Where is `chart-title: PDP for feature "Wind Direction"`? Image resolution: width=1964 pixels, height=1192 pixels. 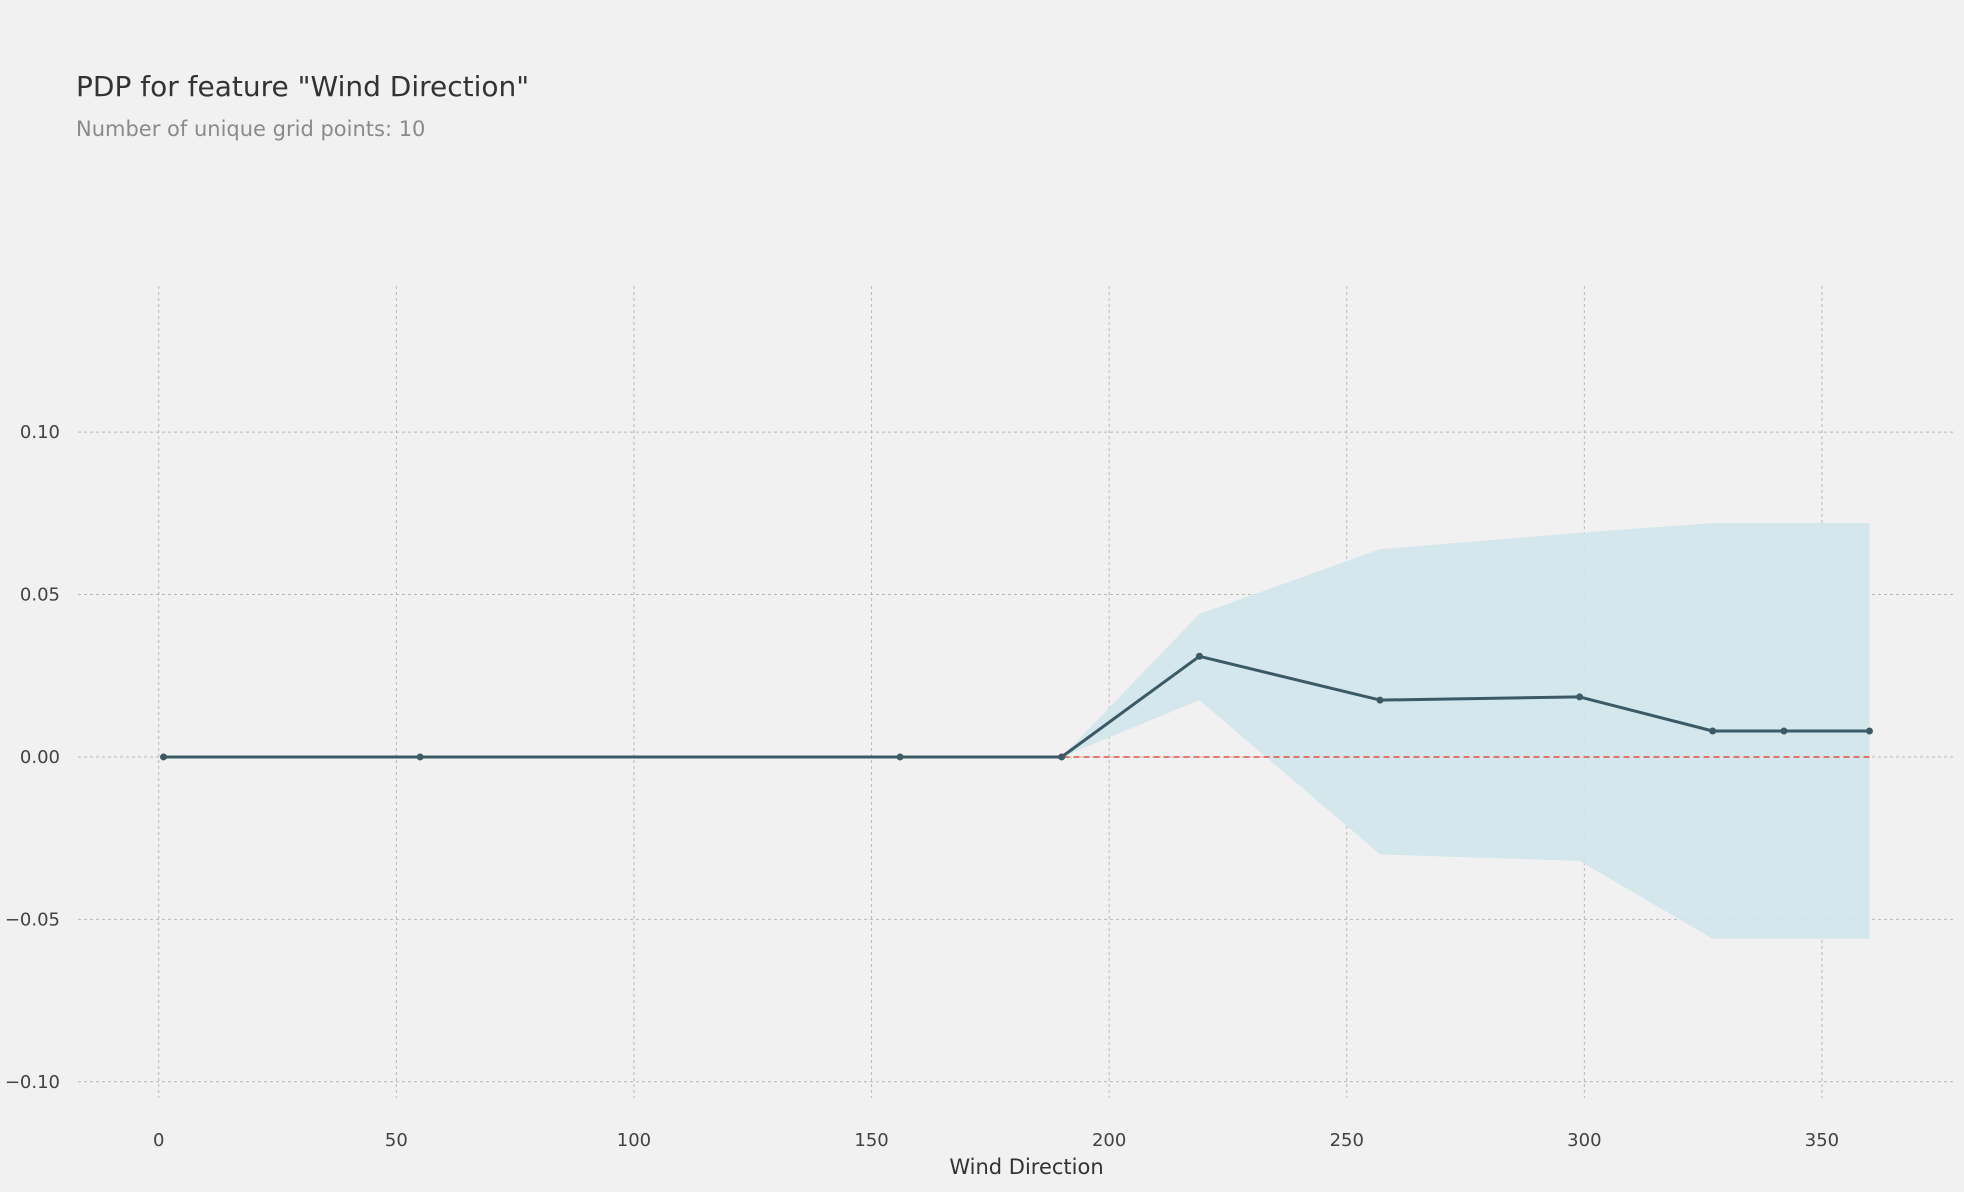 chart-title: PDP for feature "Wind Direction" is located at coordinates (303, 86).